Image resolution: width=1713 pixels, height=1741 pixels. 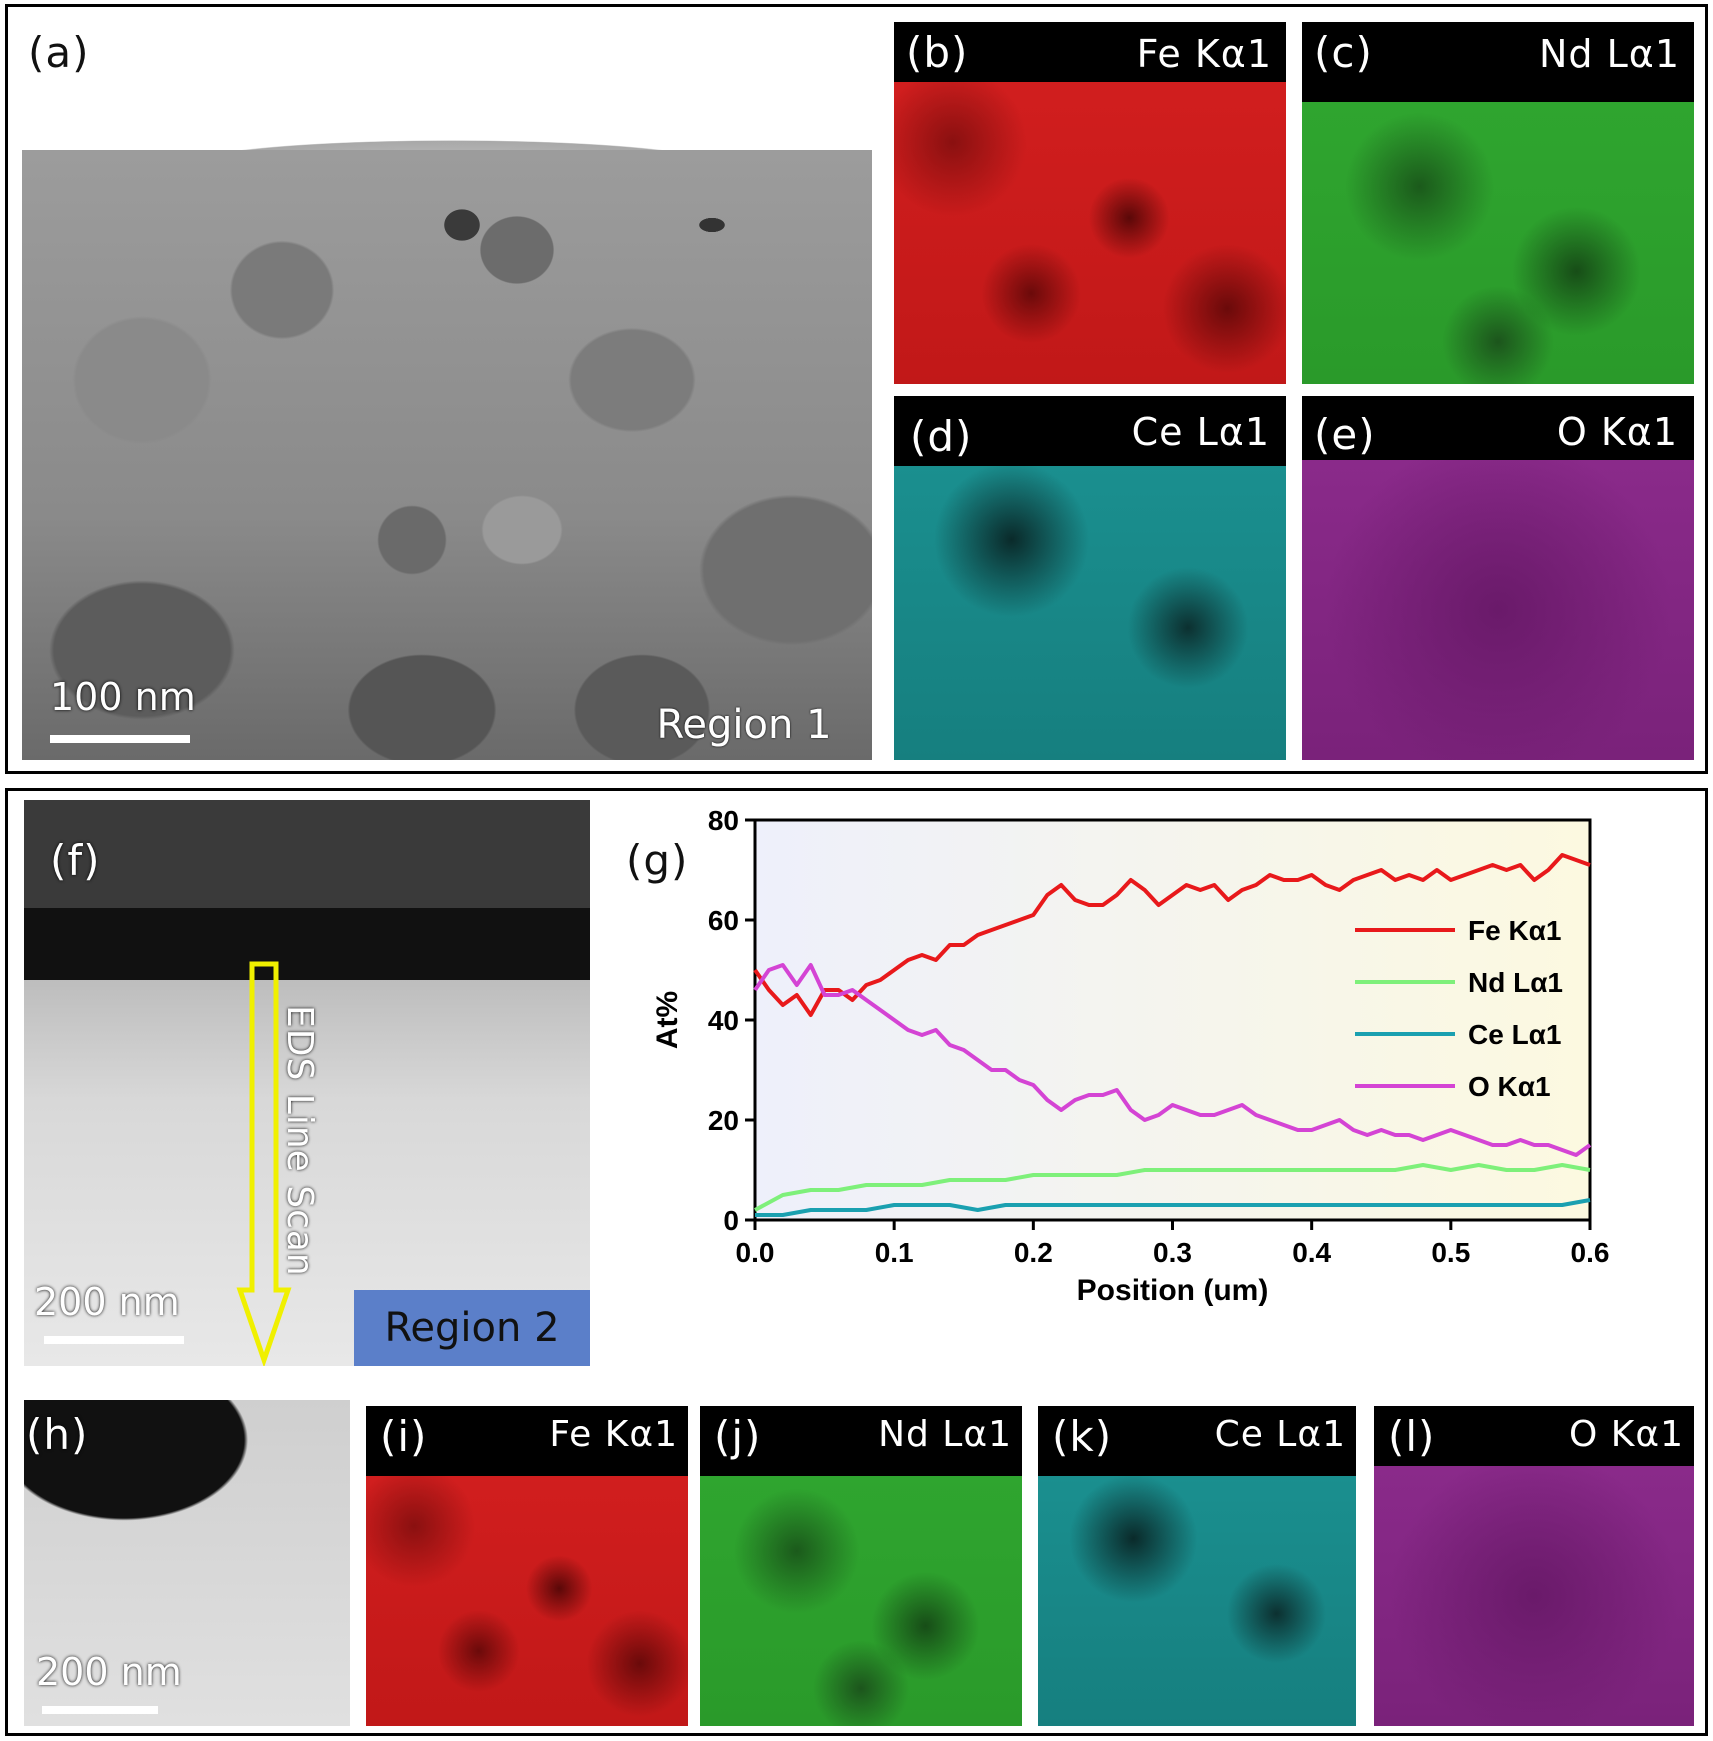 What do you see at coordinates (472, 1328) in the screenshot?
I see `region-2-badge: Region 2` at bounding box center [472, 1328].